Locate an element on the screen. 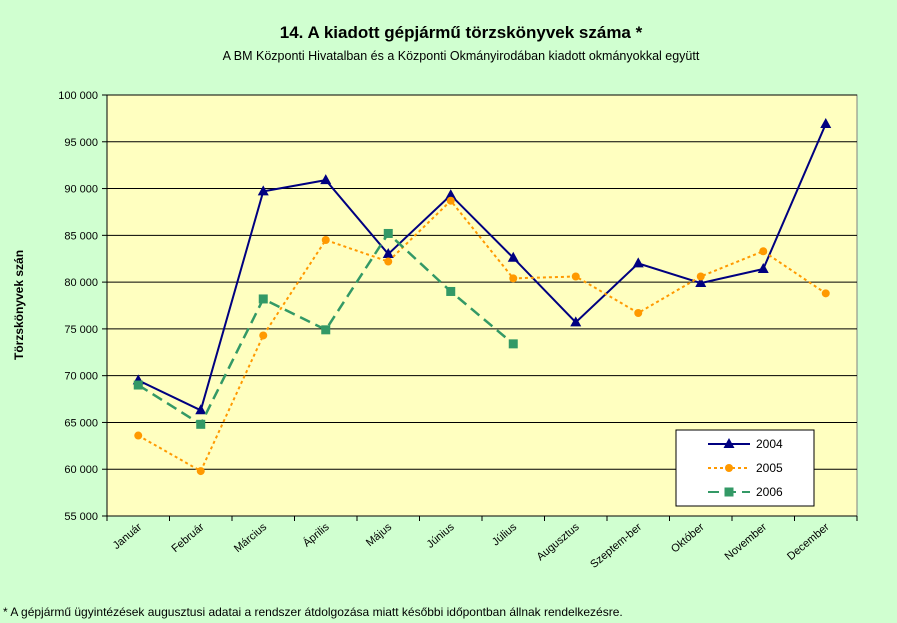 The image size is (897, 623). x-tick-label: December is located at coordinates (808, 542).